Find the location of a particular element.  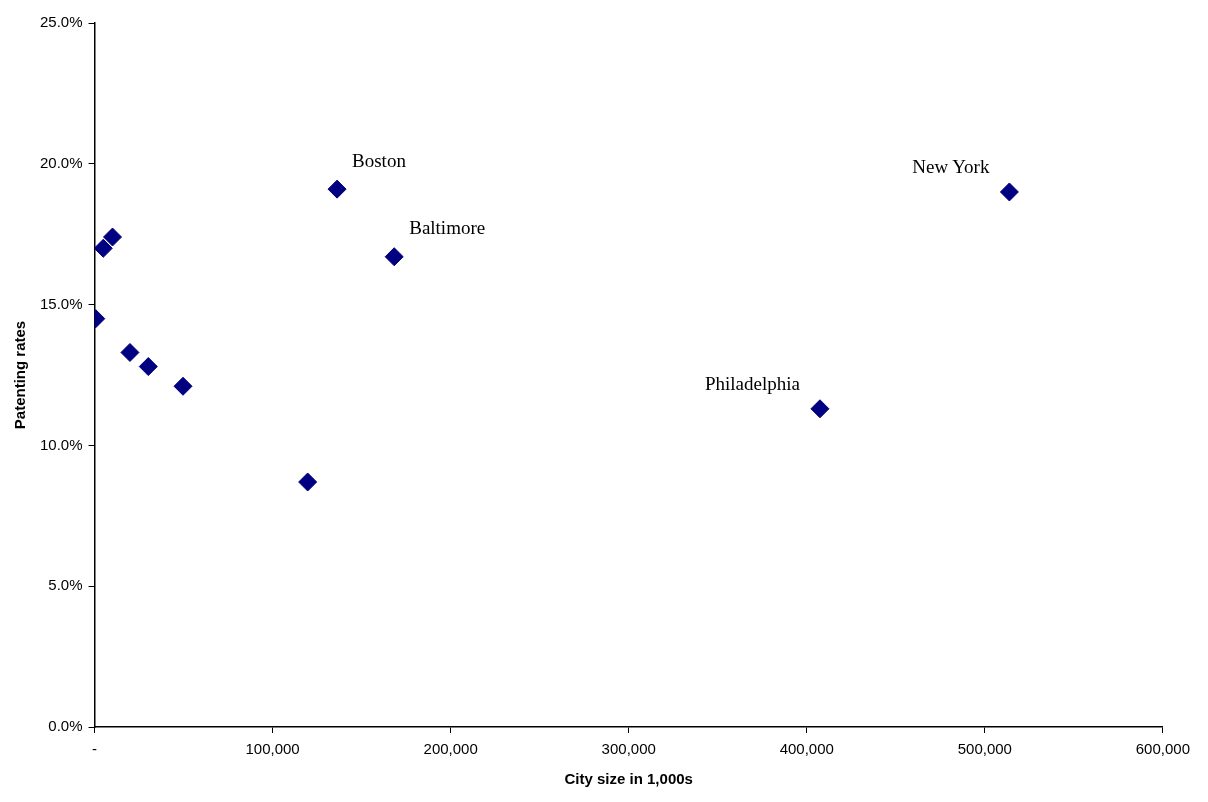

y-tick-label: 5.0% is located at coordinates (65, 585).